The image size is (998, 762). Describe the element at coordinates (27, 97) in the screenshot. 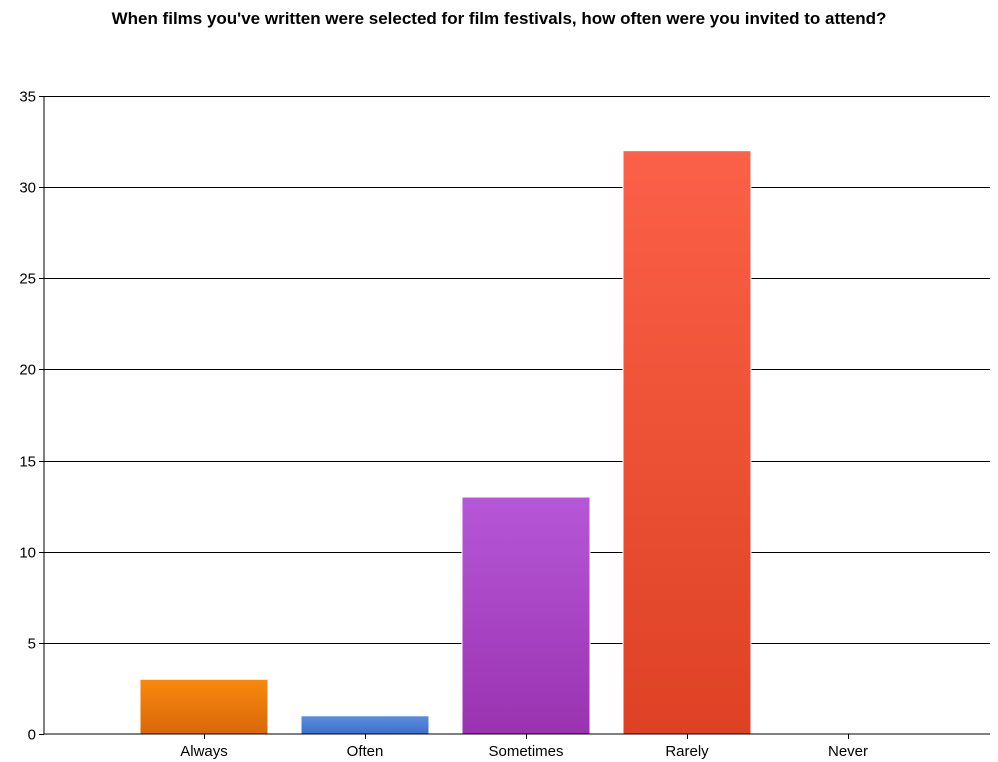

I see `y-tick-label: 35` at that location.